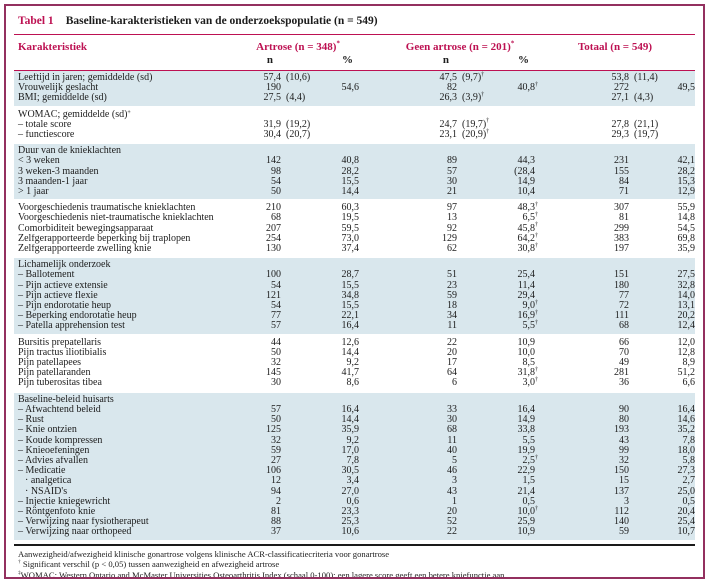  I want to click on cell-n-totaal: 36, so click(624, 383).